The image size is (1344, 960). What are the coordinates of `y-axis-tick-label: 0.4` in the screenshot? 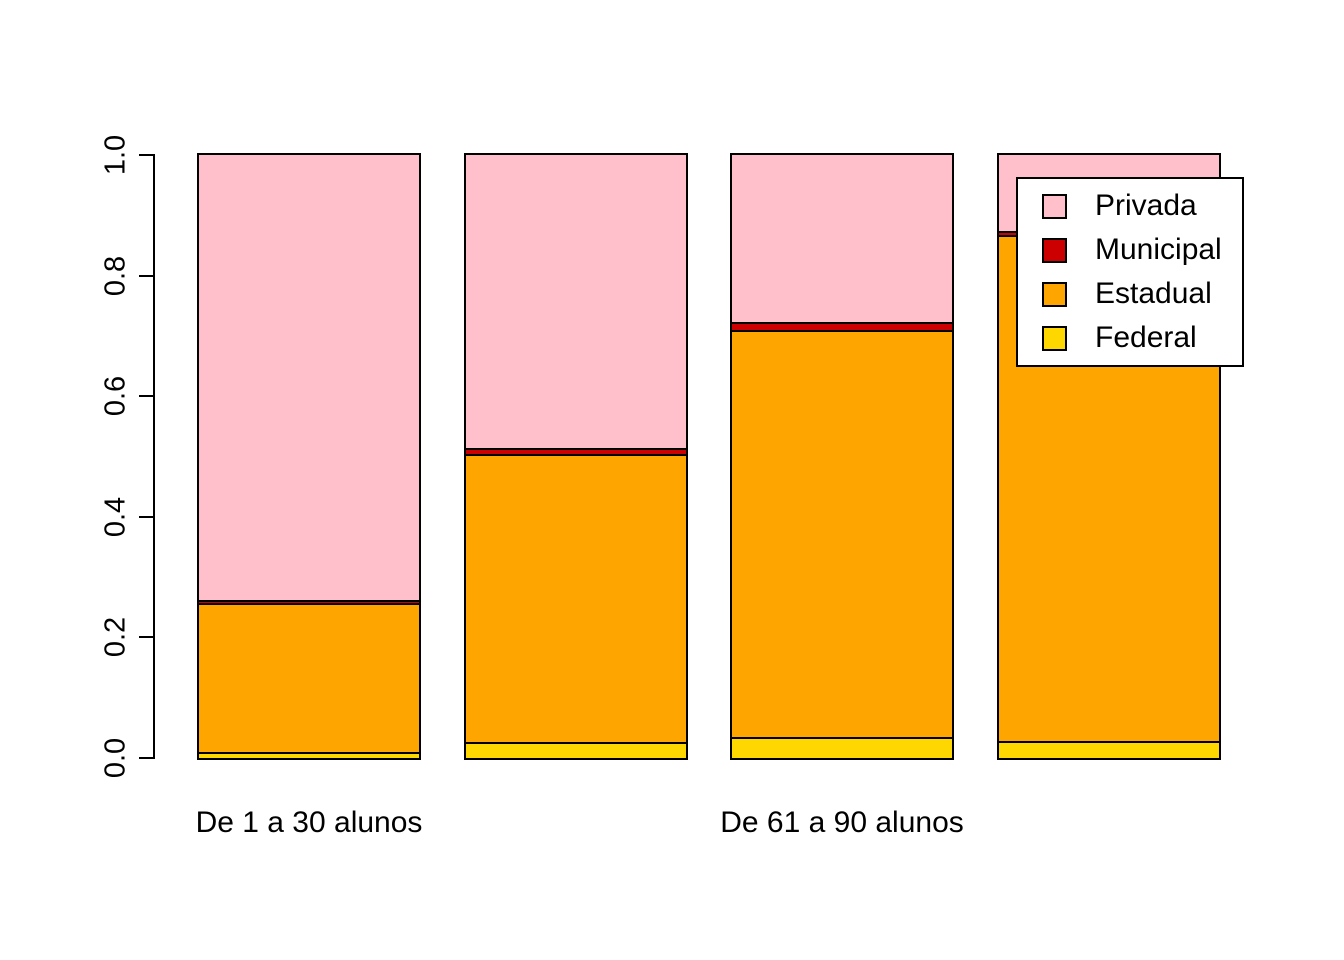 It's located at (115, 516).